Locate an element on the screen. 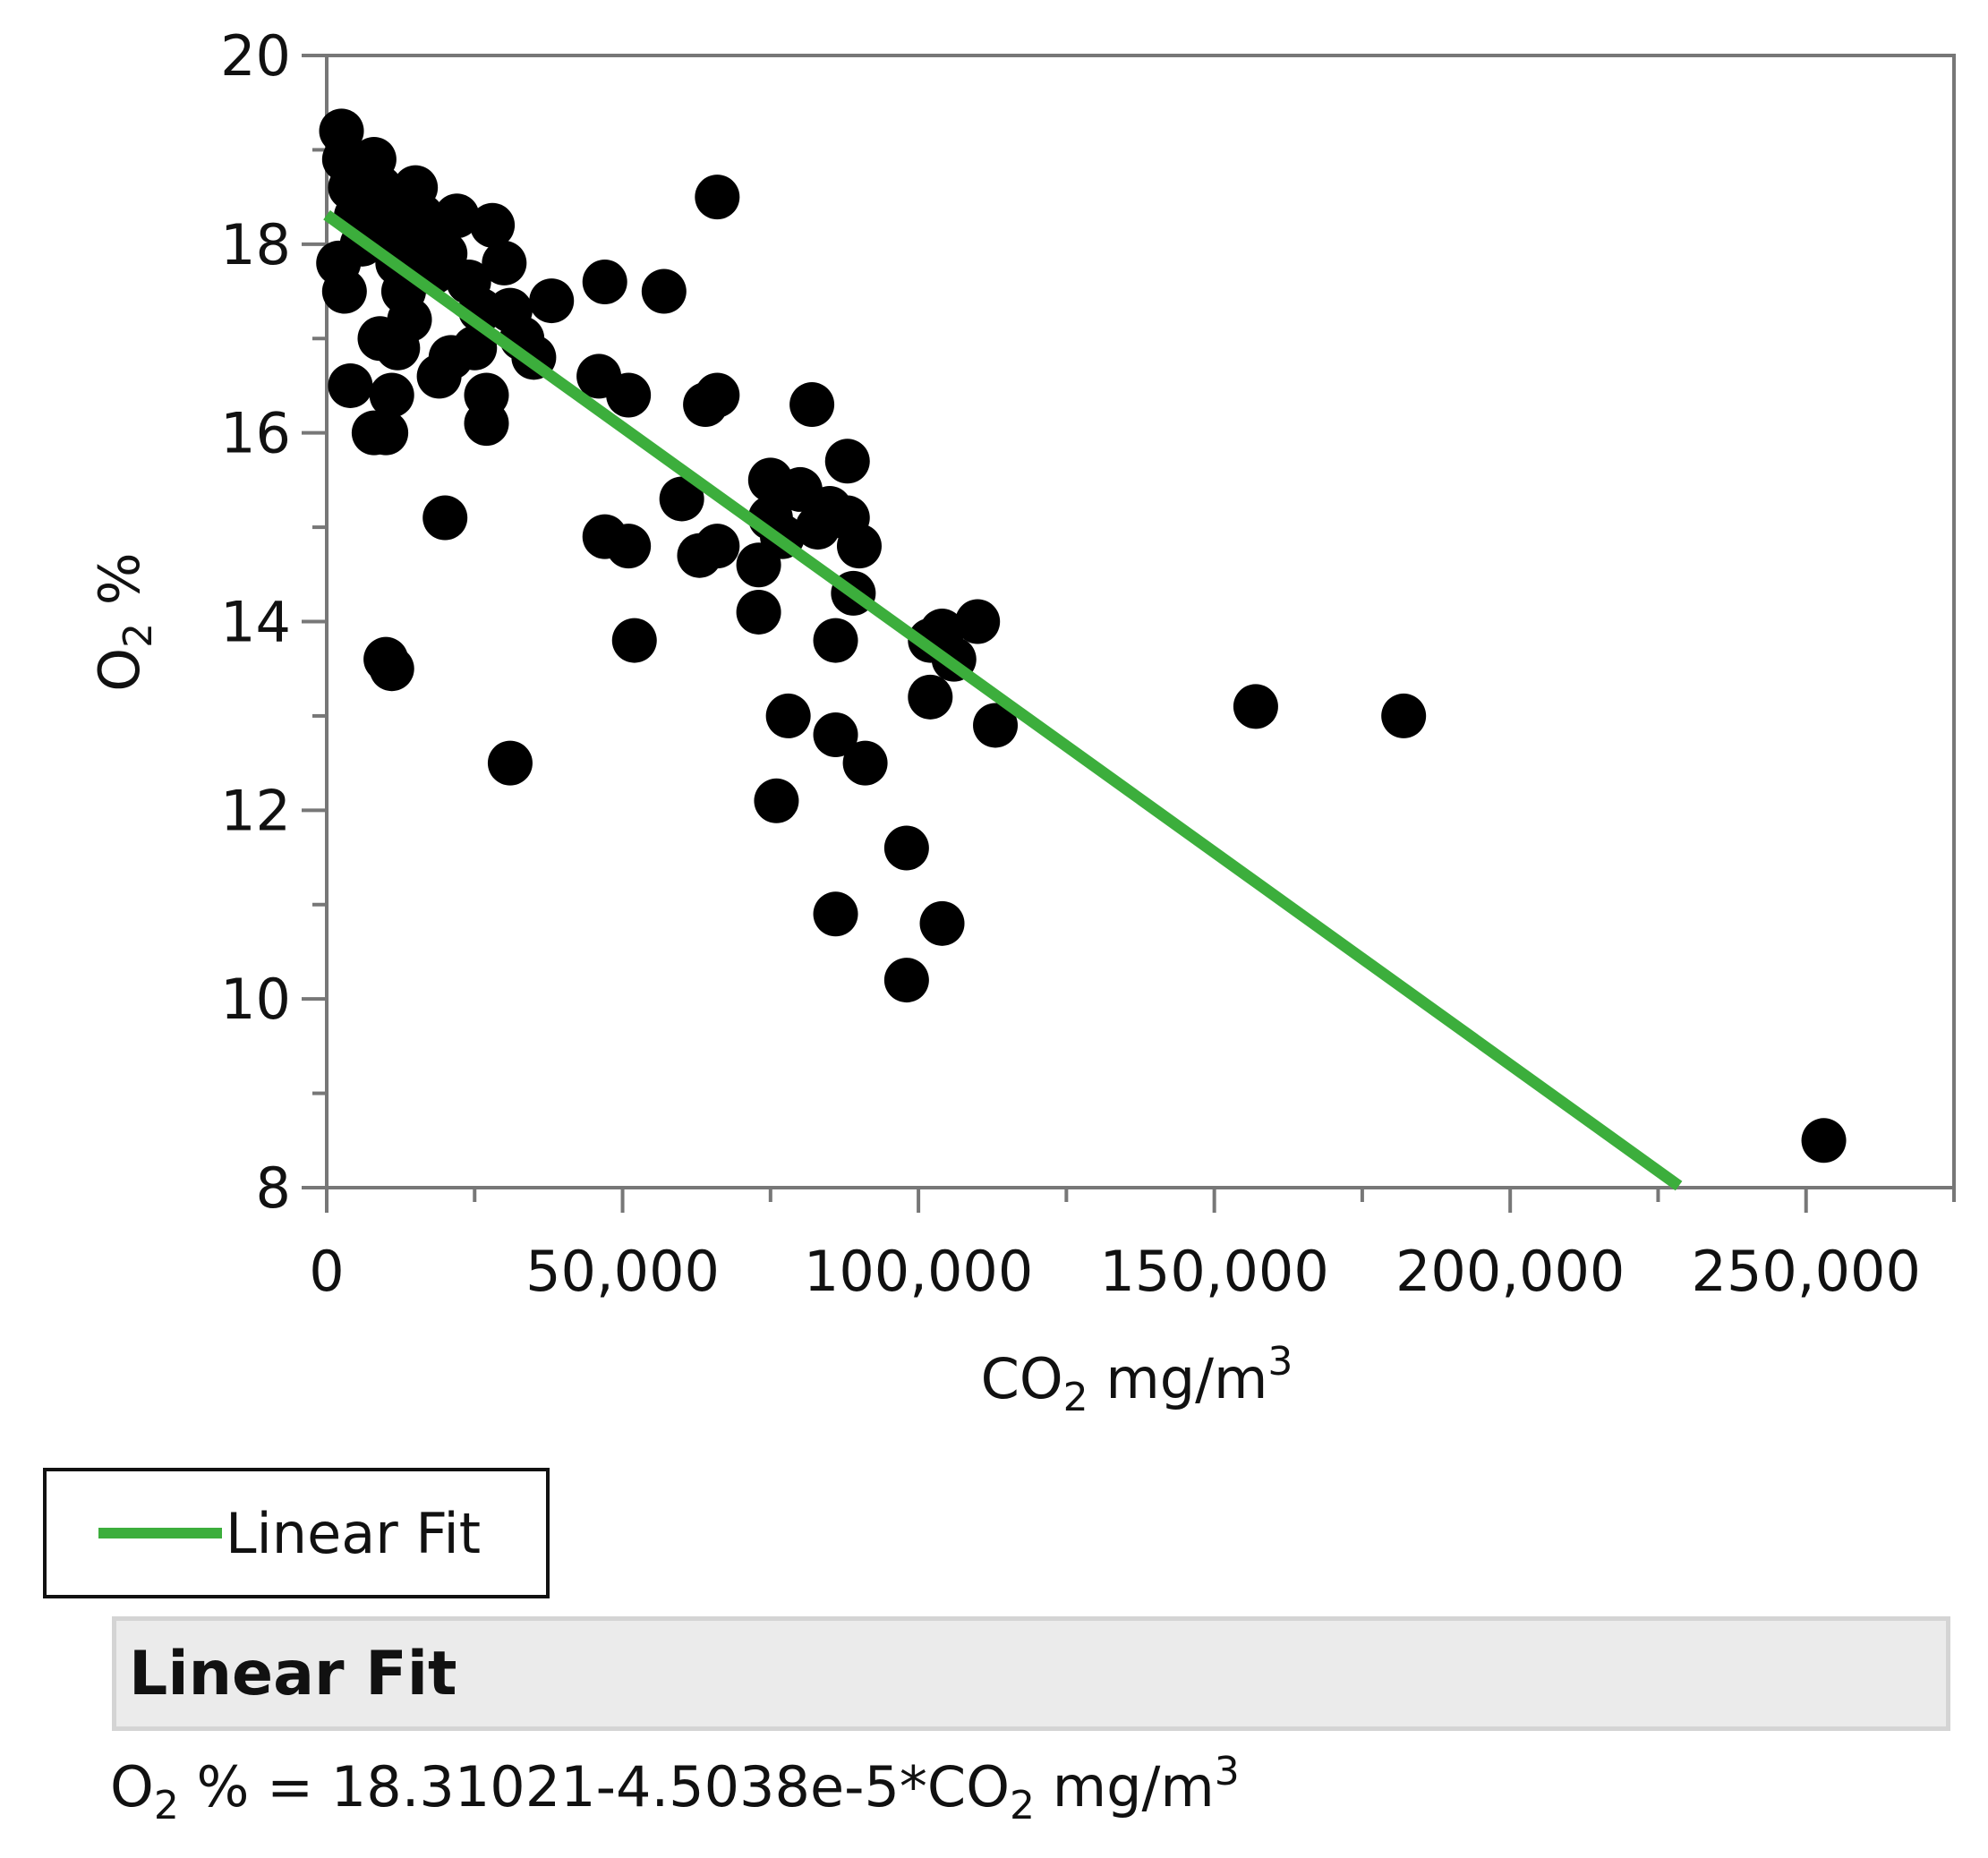 The image size is (1988, 1858). x-axis-title: CO2 mg/m3 is located at coordinates (1137, 1379).